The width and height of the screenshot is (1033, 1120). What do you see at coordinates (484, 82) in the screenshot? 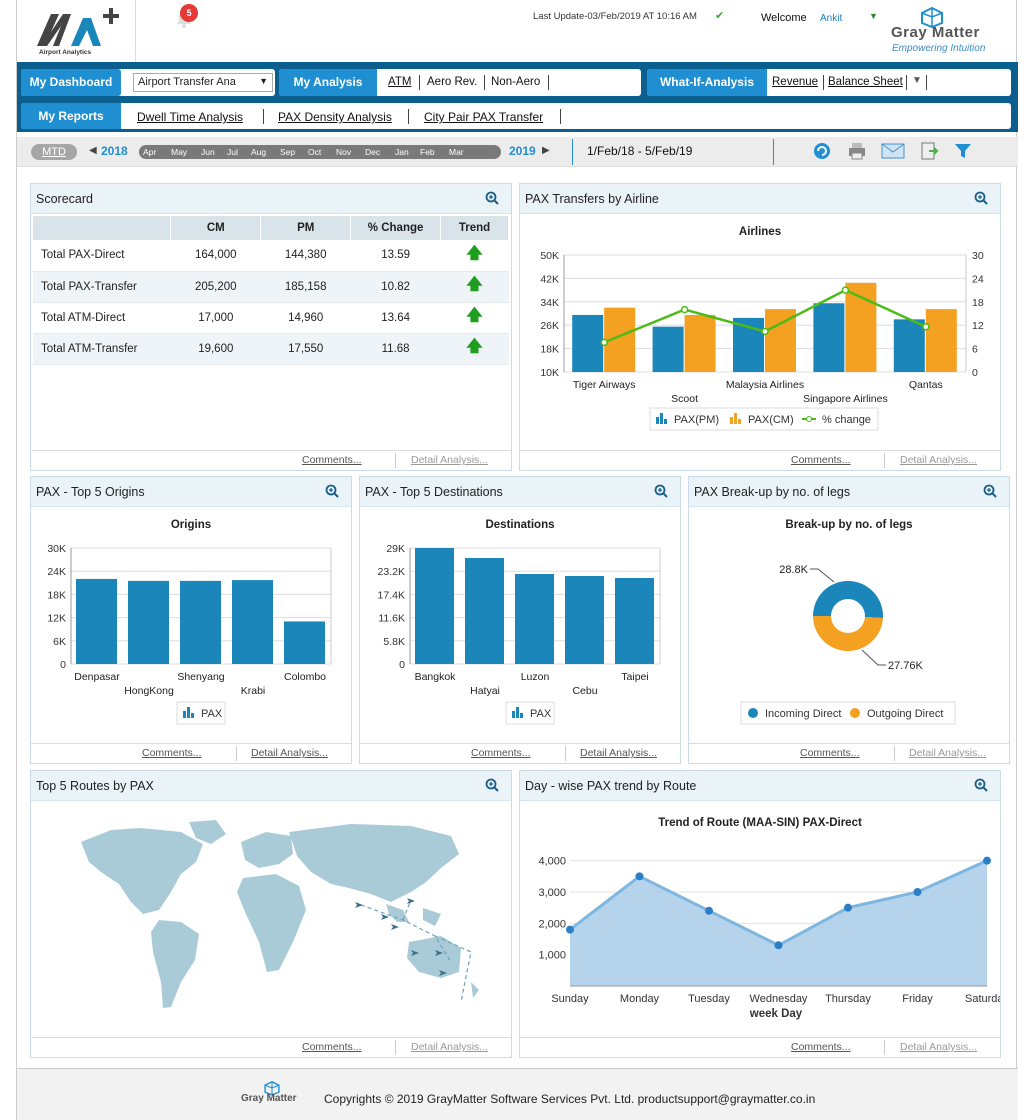
I see `link-separator` at bounding box center [484, 82].